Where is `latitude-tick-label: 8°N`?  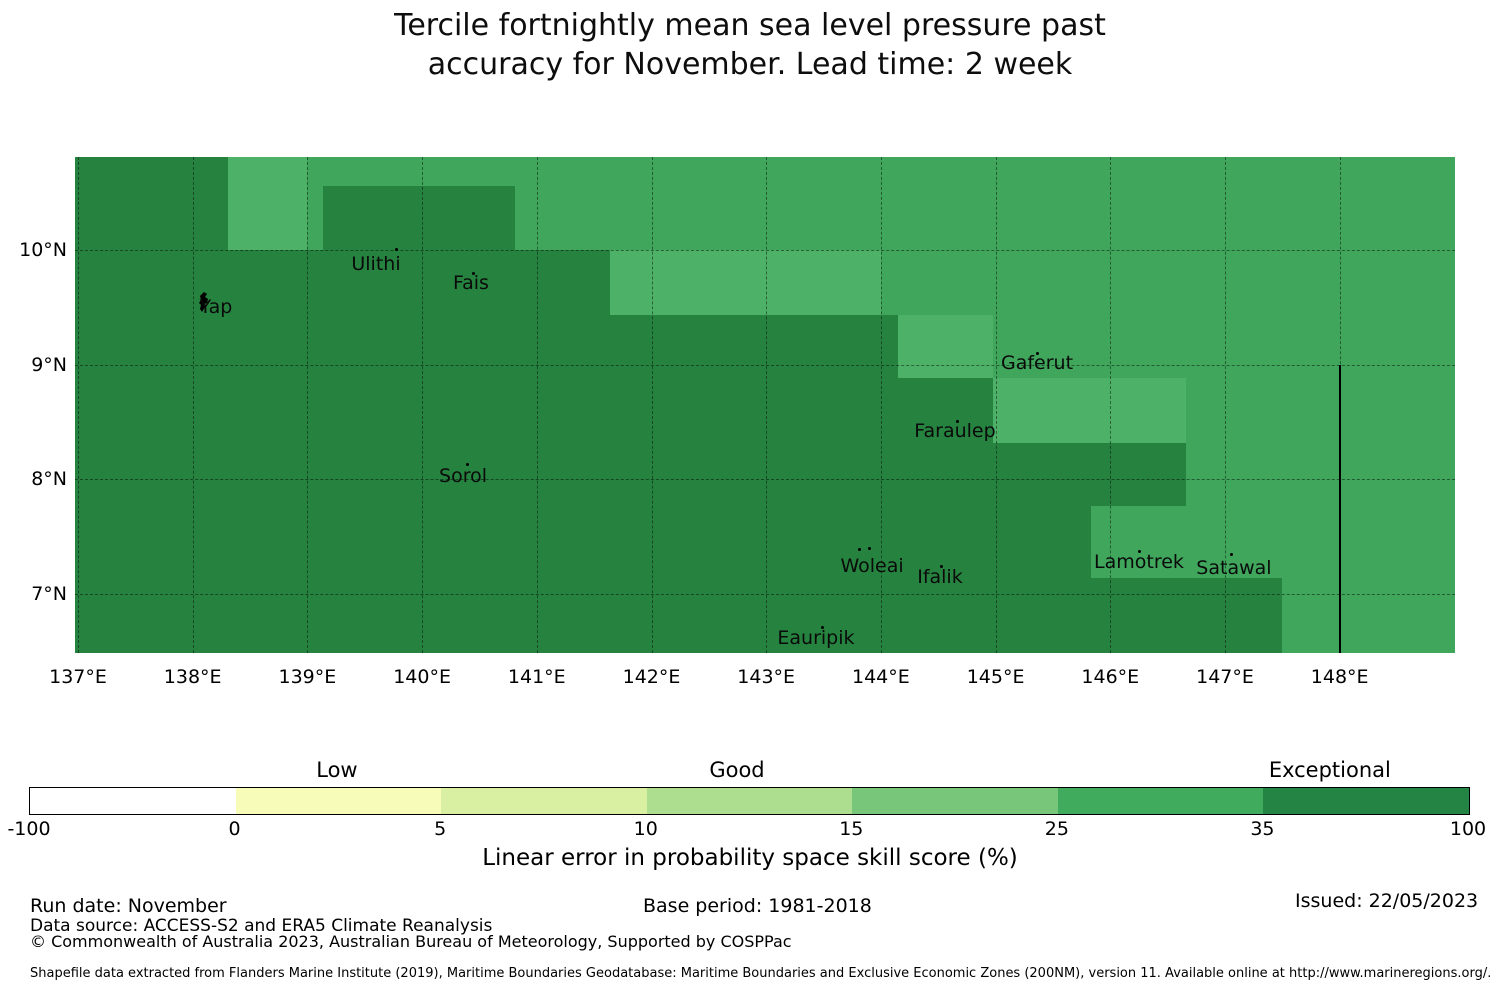
latitude-tick-label: 8°N is located at coordinates (49, 479).